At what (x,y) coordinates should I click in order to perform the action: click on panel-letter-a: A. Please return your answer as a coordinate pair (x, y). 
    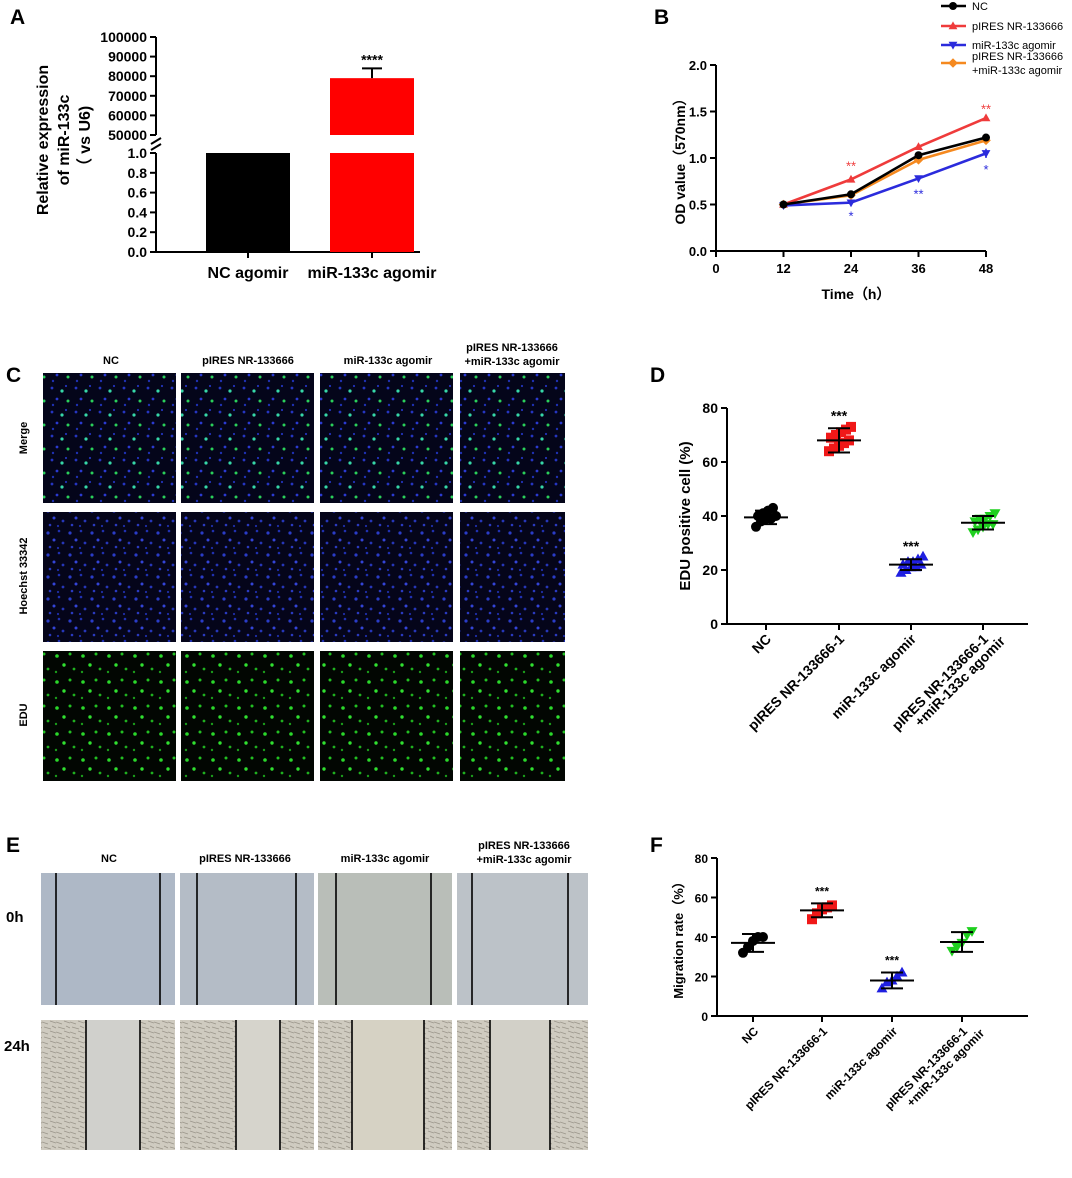
    Looking at the image, I should click on (17, 17).